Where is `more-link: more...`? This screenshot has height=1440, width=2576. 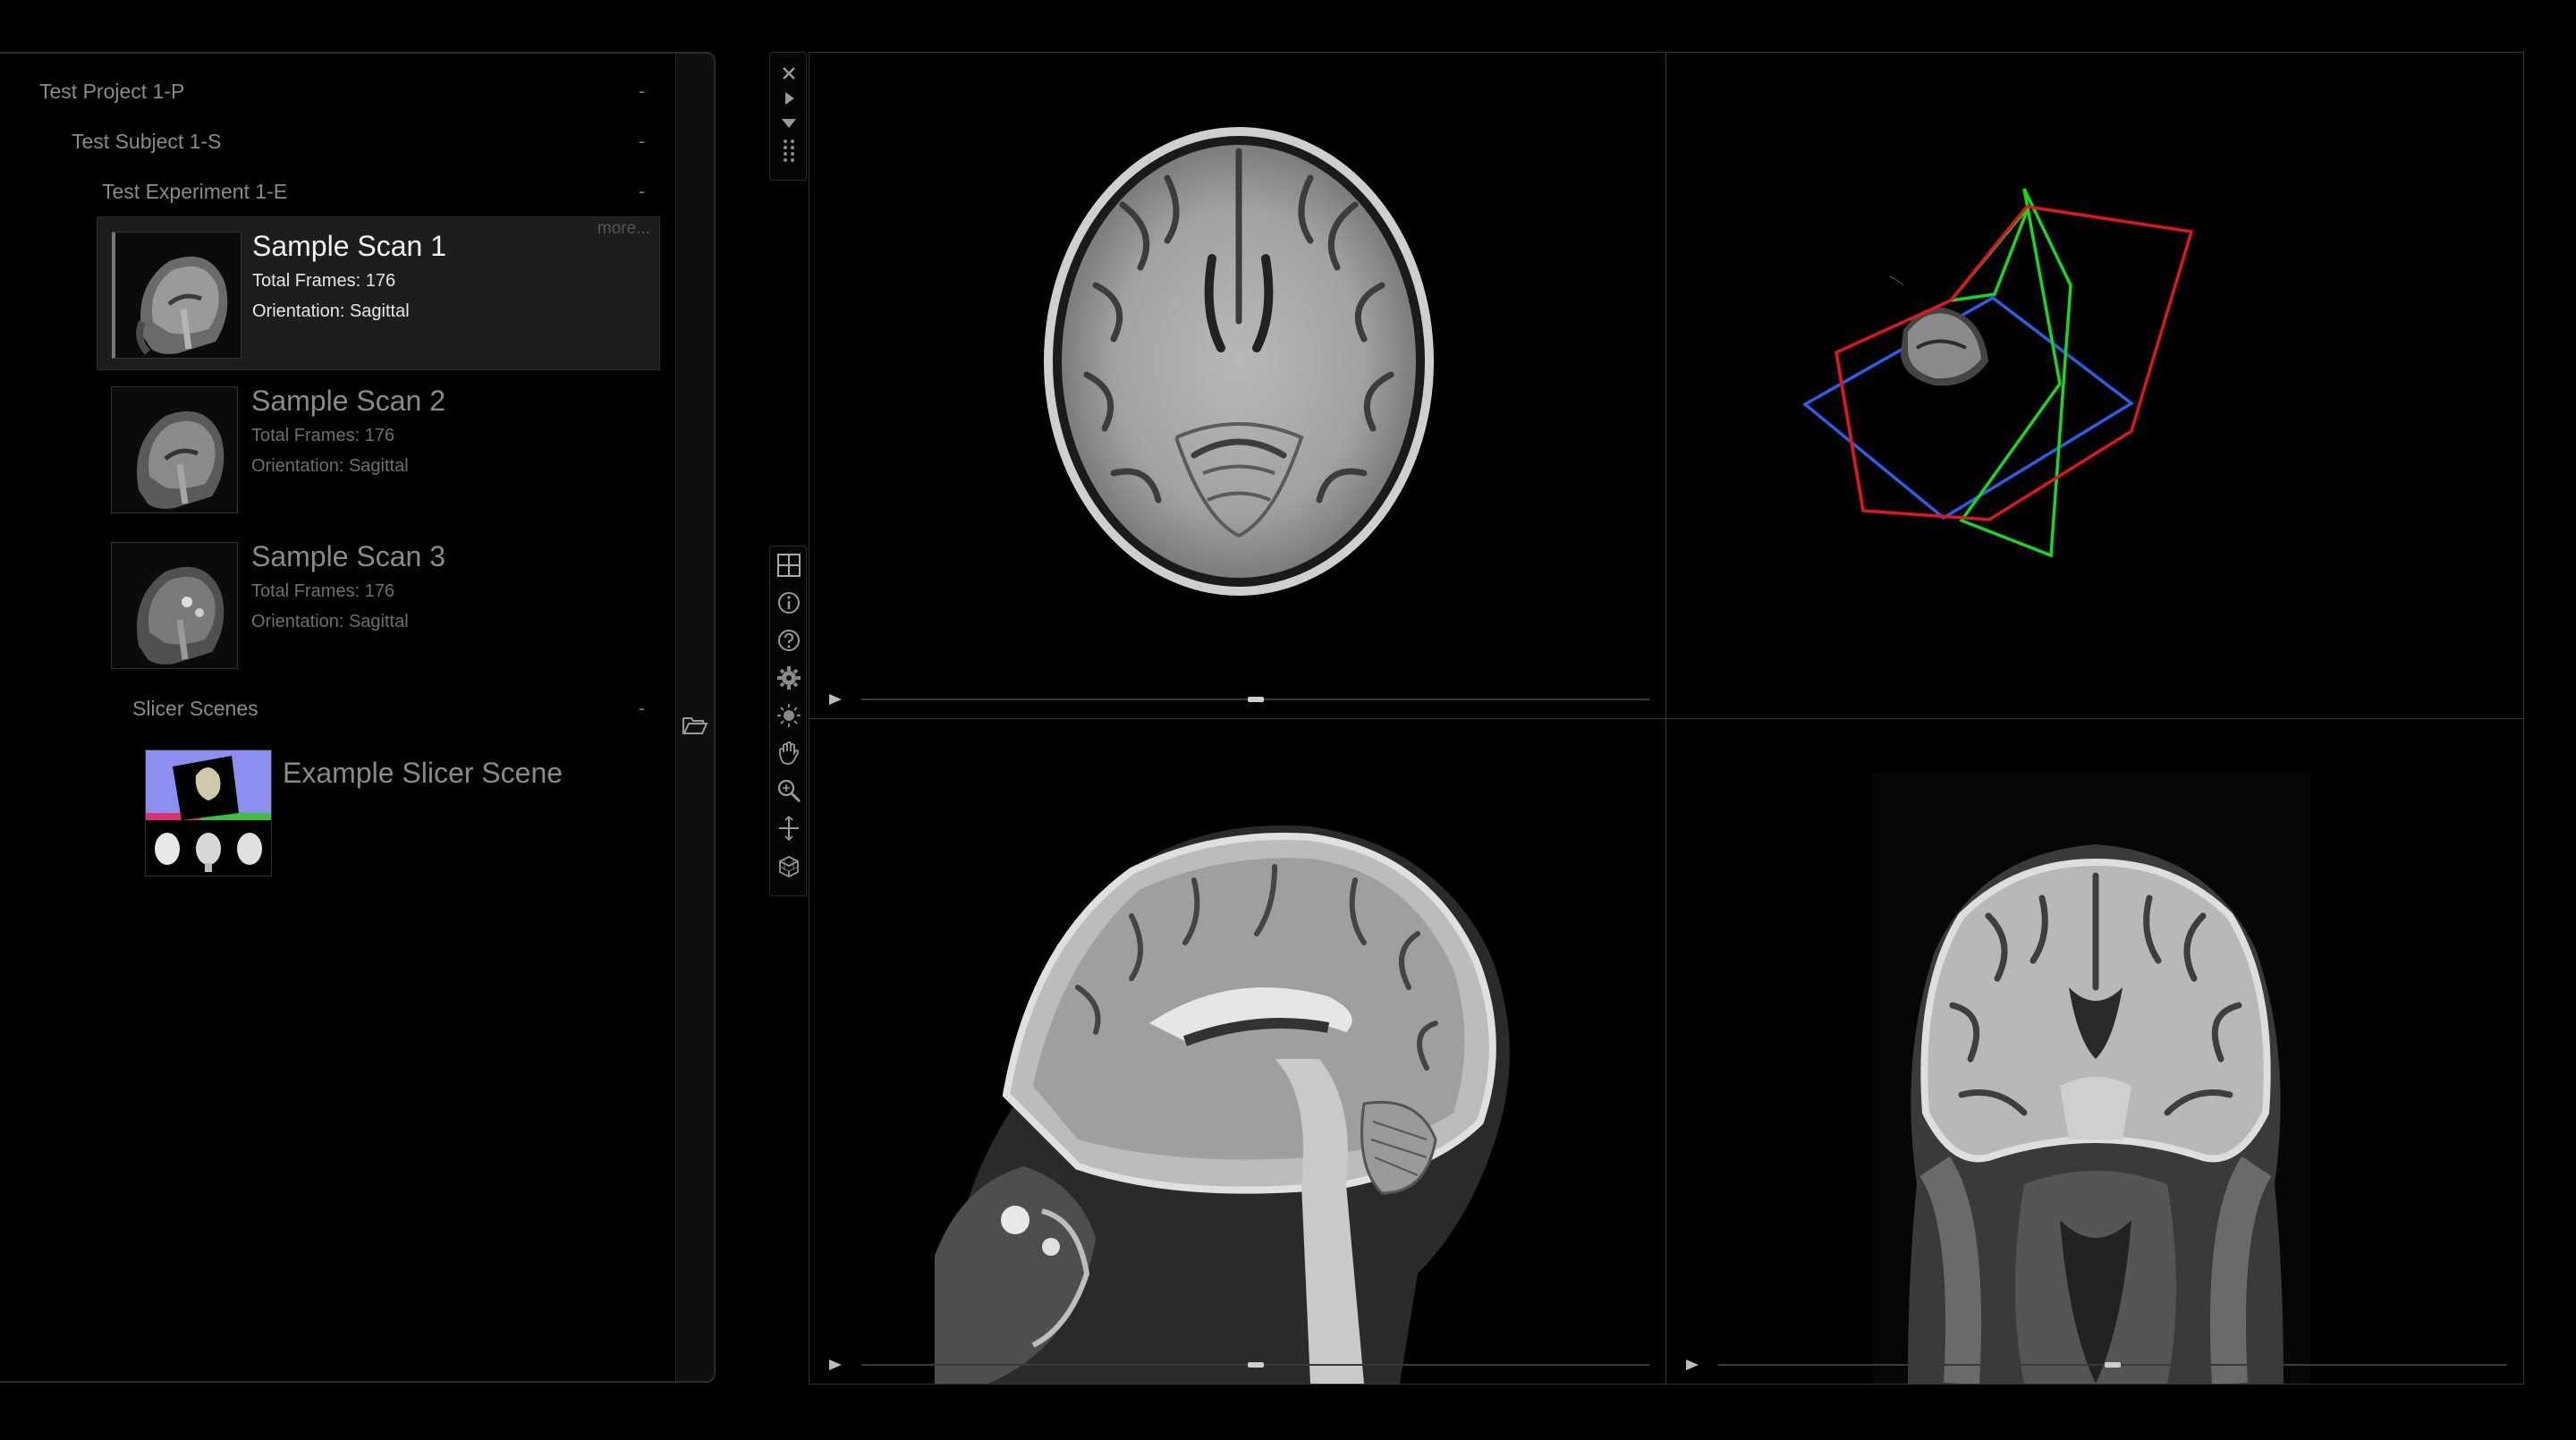
more-link: more... is located at coordinates (623, 229).